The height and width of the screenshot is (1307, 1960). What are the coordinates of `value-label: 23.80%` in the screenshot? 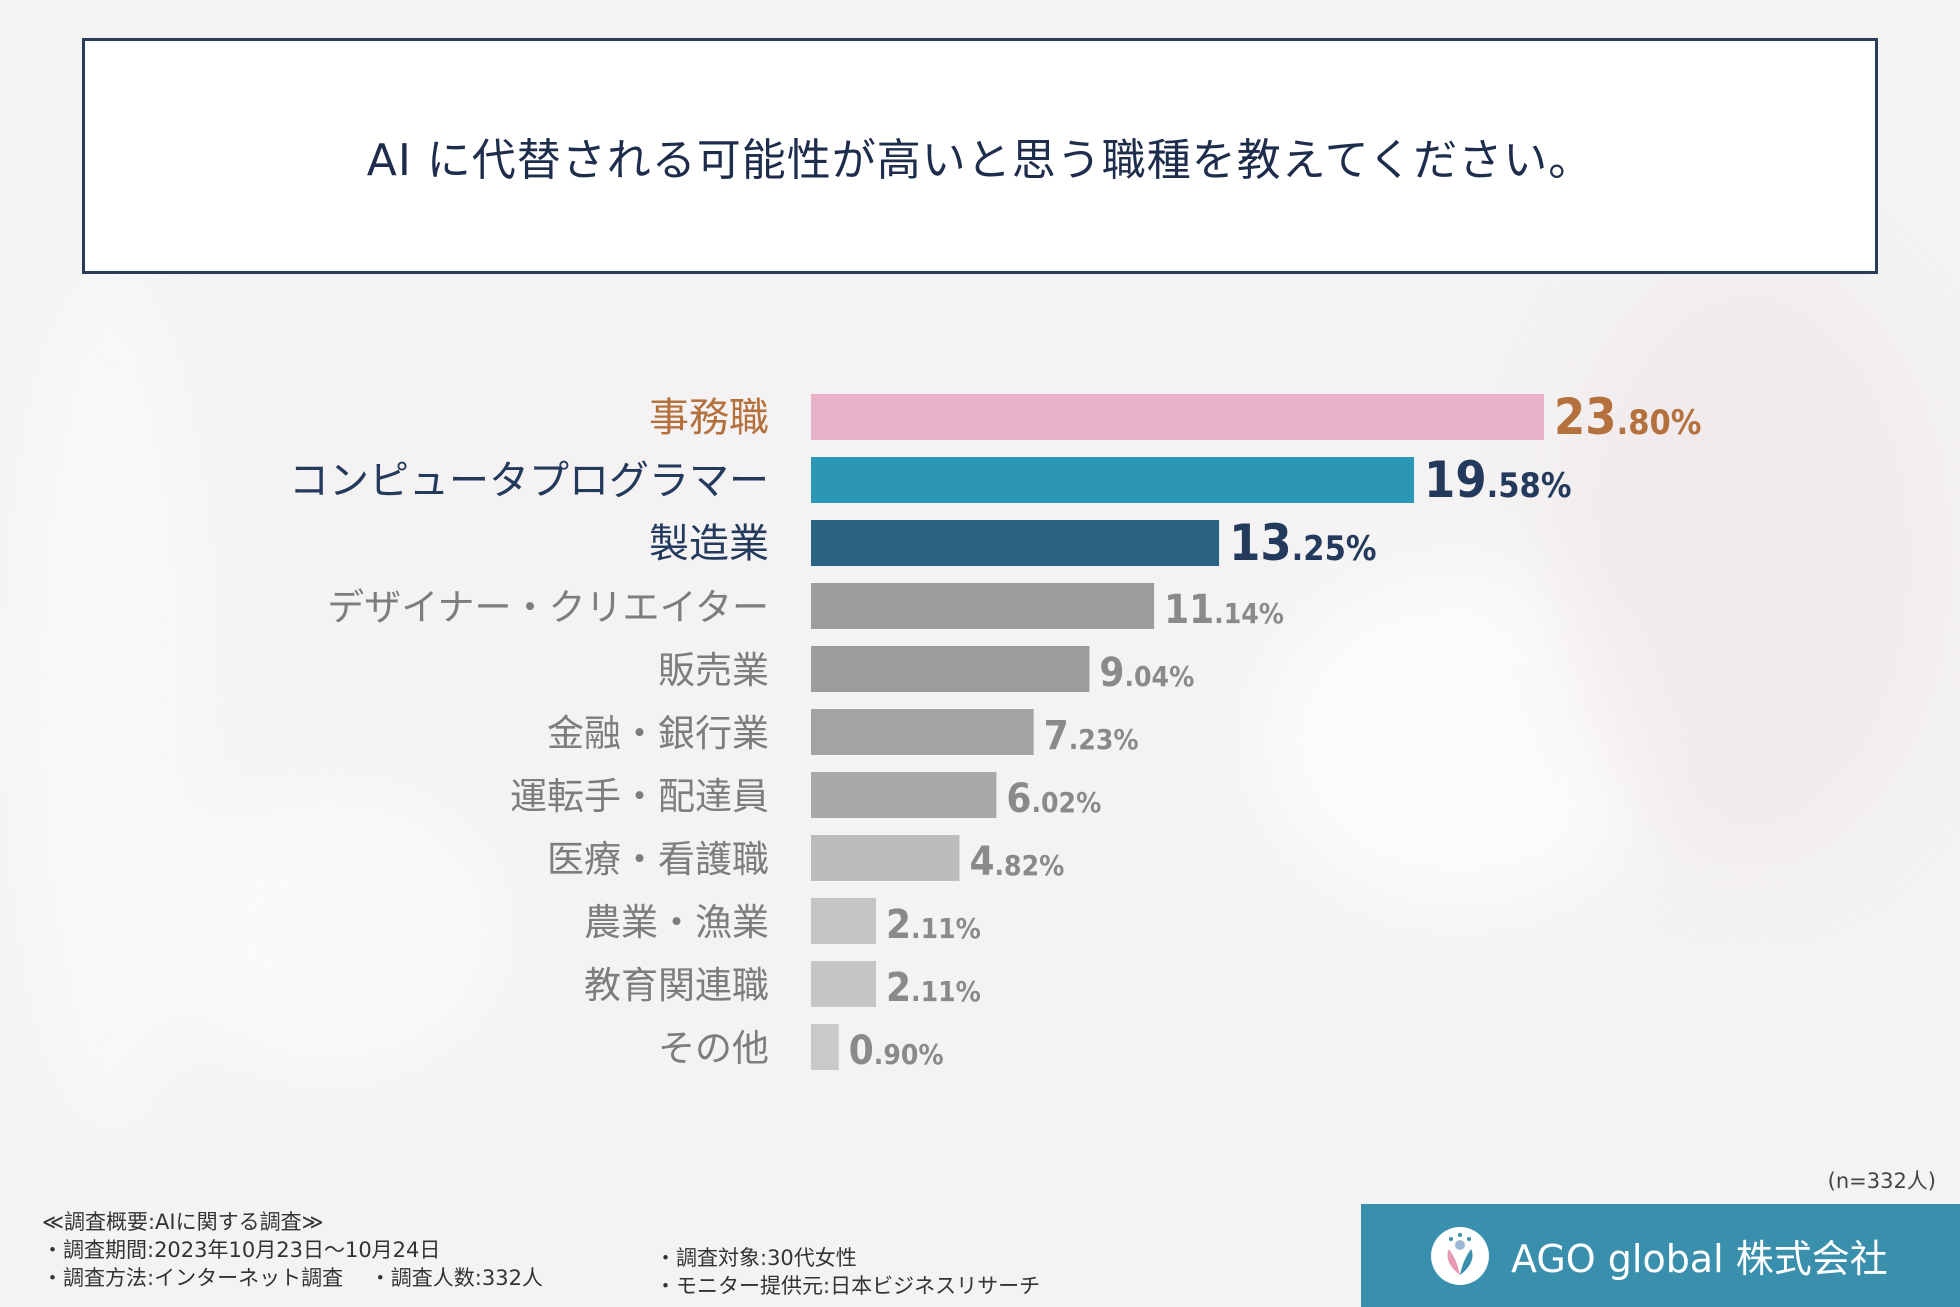 It's located at (1627, 417).